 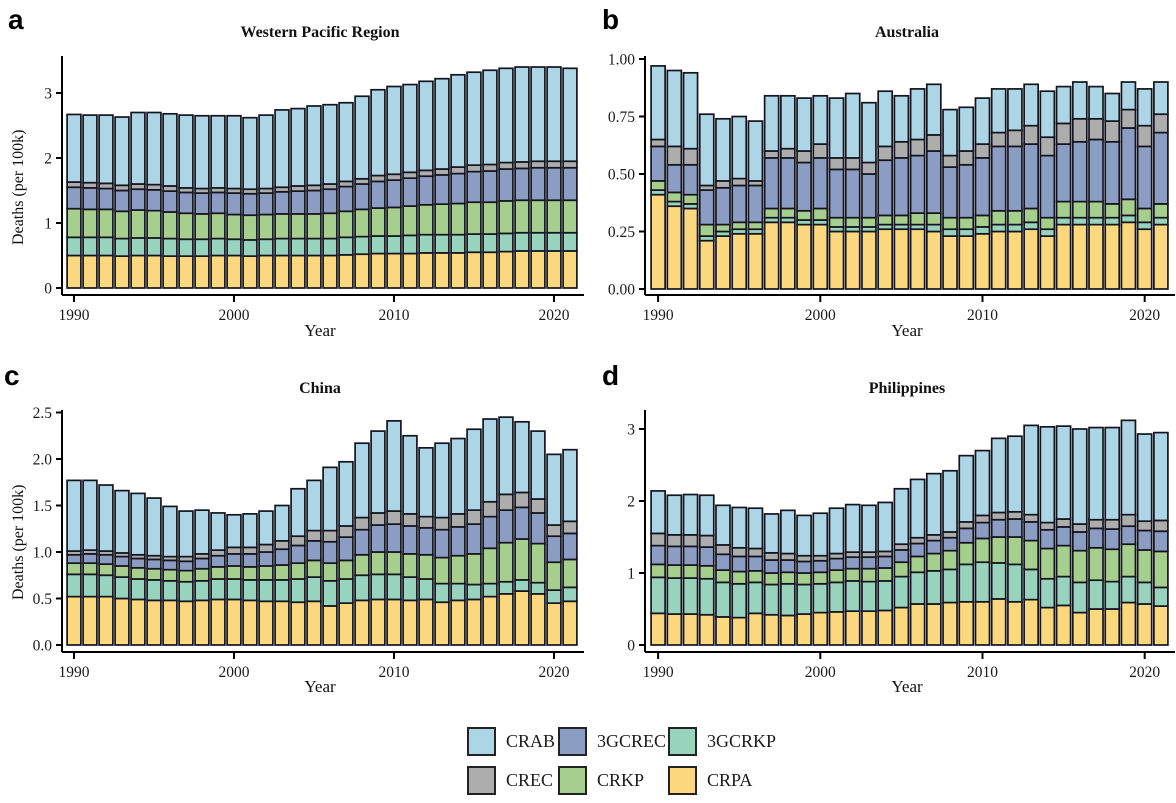 What do you see at coordinates (1128, 560) in the screenshot?
I see `bar-segment-crkp-2019` at bounding box center [1128, 560].